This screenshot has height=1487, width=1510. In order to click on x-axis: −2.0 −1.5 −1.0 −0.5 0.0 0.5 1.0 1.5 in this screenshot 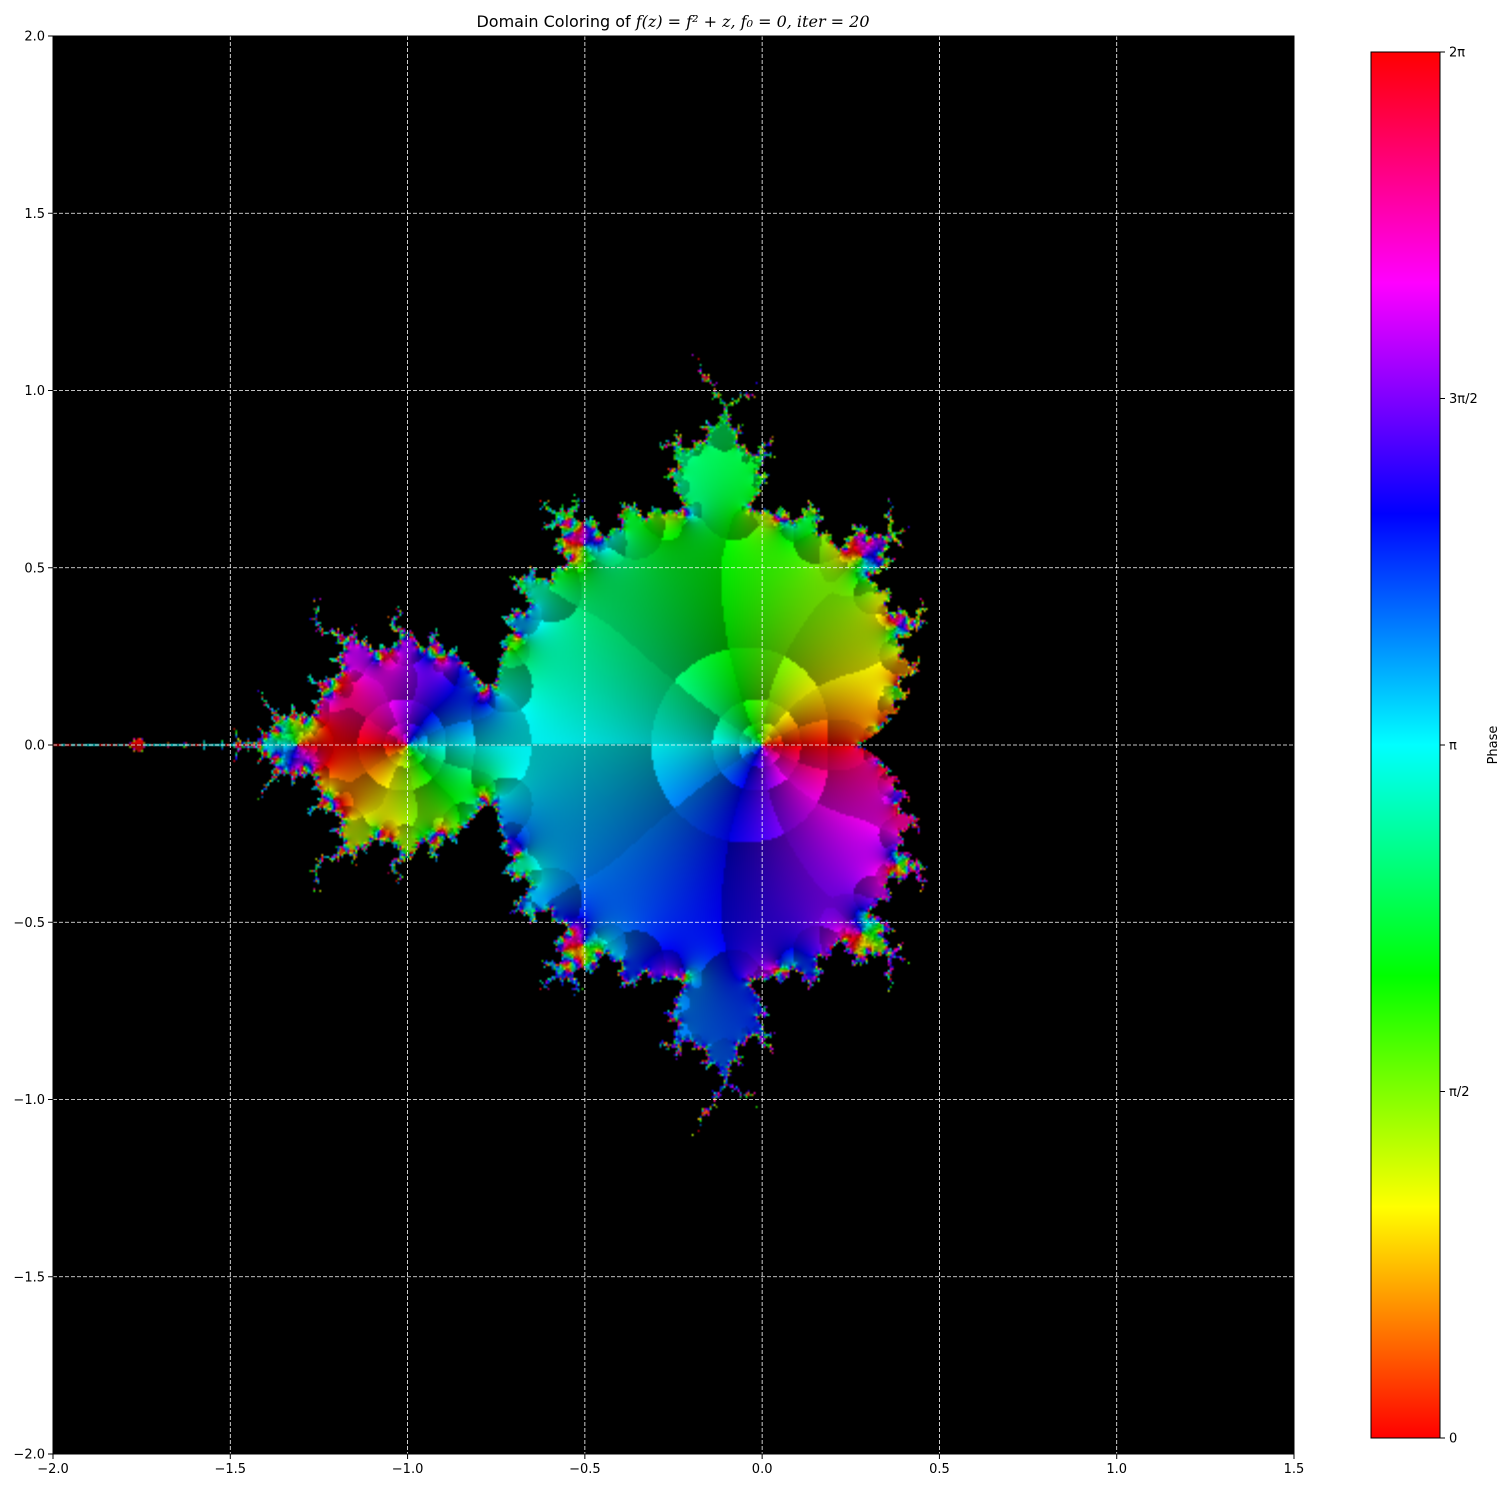, I will do `click(670, 1465)`.